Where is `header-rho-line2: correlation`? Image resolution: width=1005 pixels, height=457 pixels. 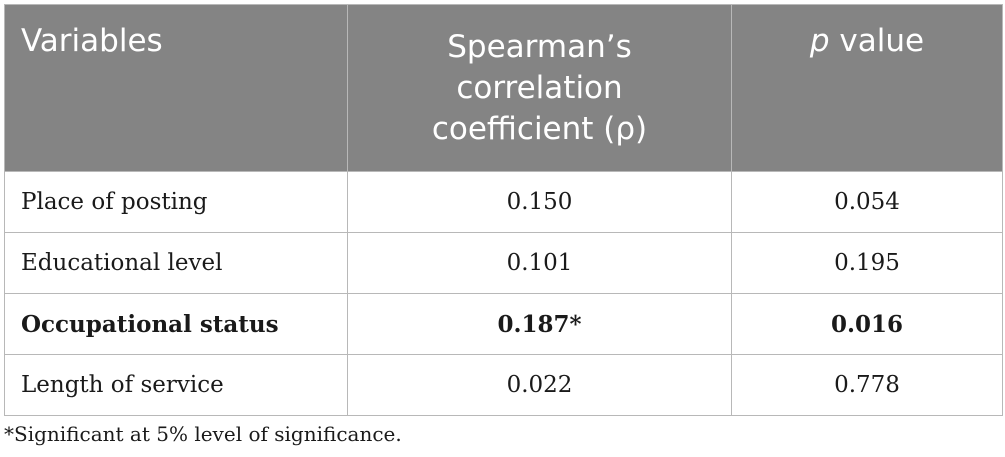 header-rho-line2: correlation is located at coordinates (539, 87).